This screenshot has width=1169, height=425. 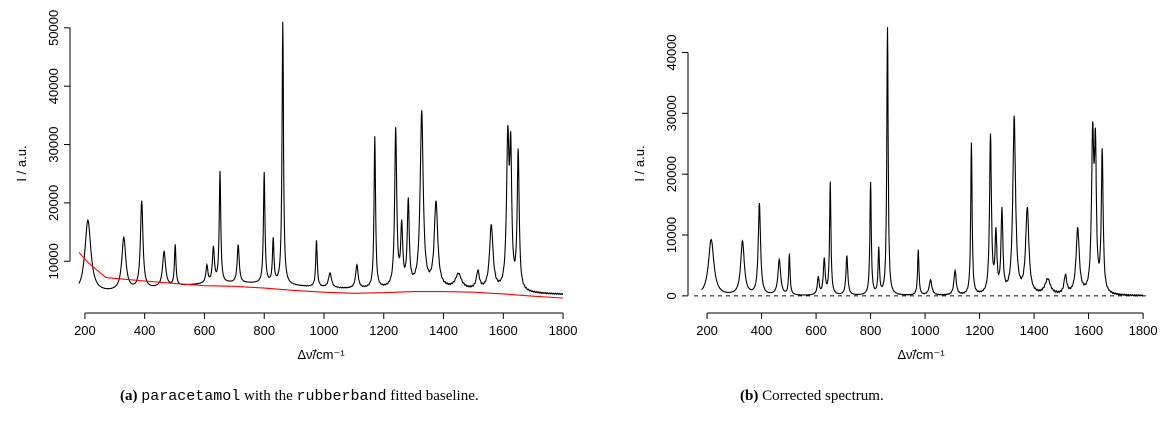 What do you see at coordinates (321, 275) in the screenshot?
I see `baseline-line` at bounding box center [321, 275].